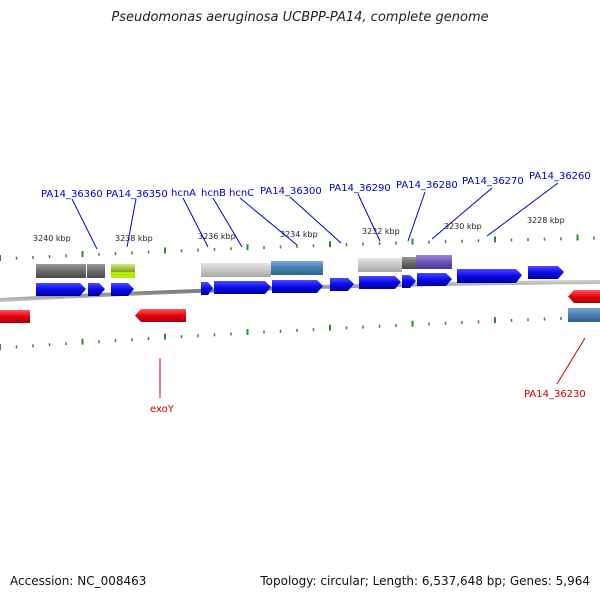 This screenshot has width=600, height=600. What do you see at coordinates (72, 194) in the screenshot?
I see `gene-label: PA14_36360` at bounding box center [72, 194].